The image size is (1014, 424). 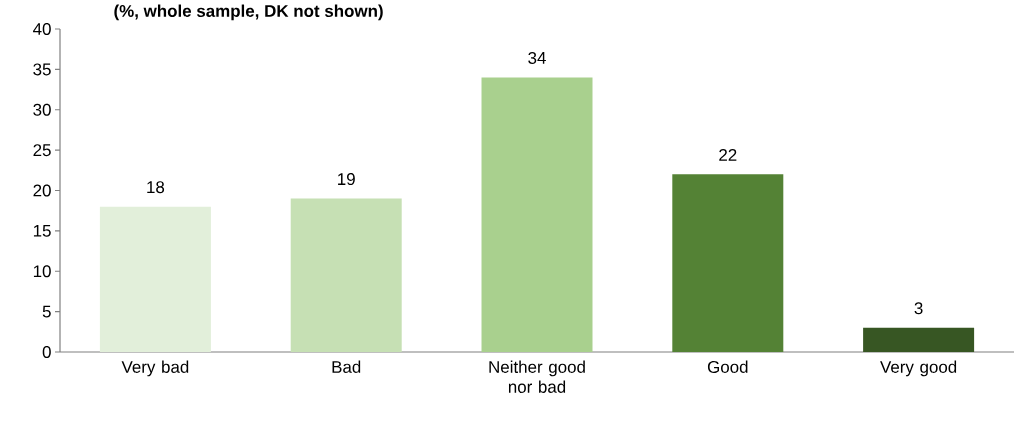 I want to click on data-label: 34, so click(x=537, y=57).